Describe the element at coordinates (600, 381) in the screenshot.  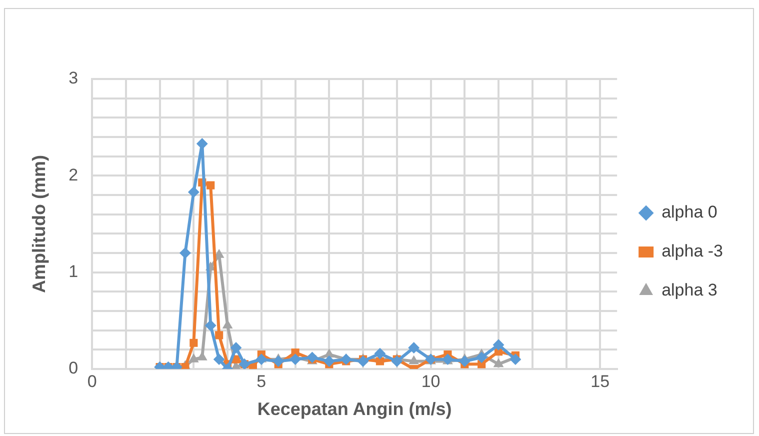
I see `x-tick-label: 15` at that location.